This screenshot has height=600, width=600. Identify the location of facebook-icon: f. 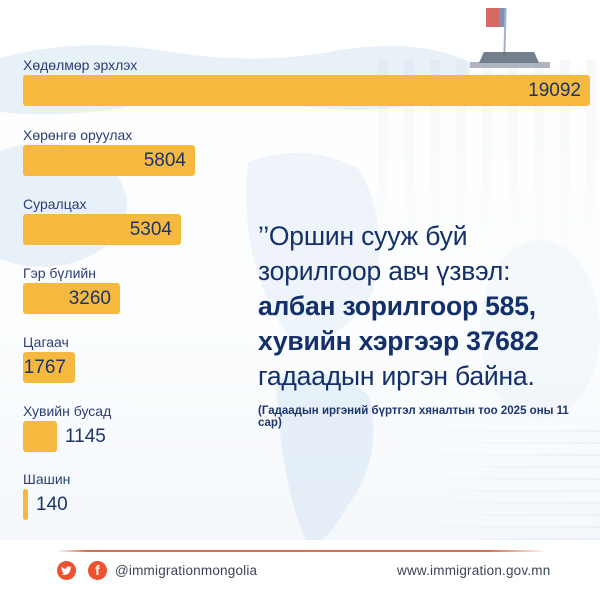
(97, 570).